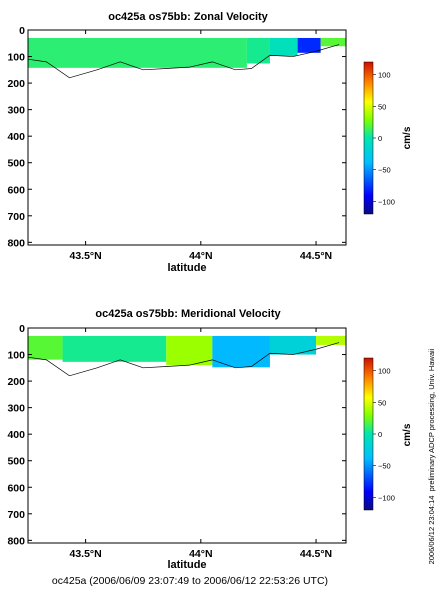 Image resolution: width=445 pixels, height=595 pixels. Describe the element at coordinates (431, 530) in the screenshot. I see `side-timestamp: 2006/06/12 23:04:14` at that location.